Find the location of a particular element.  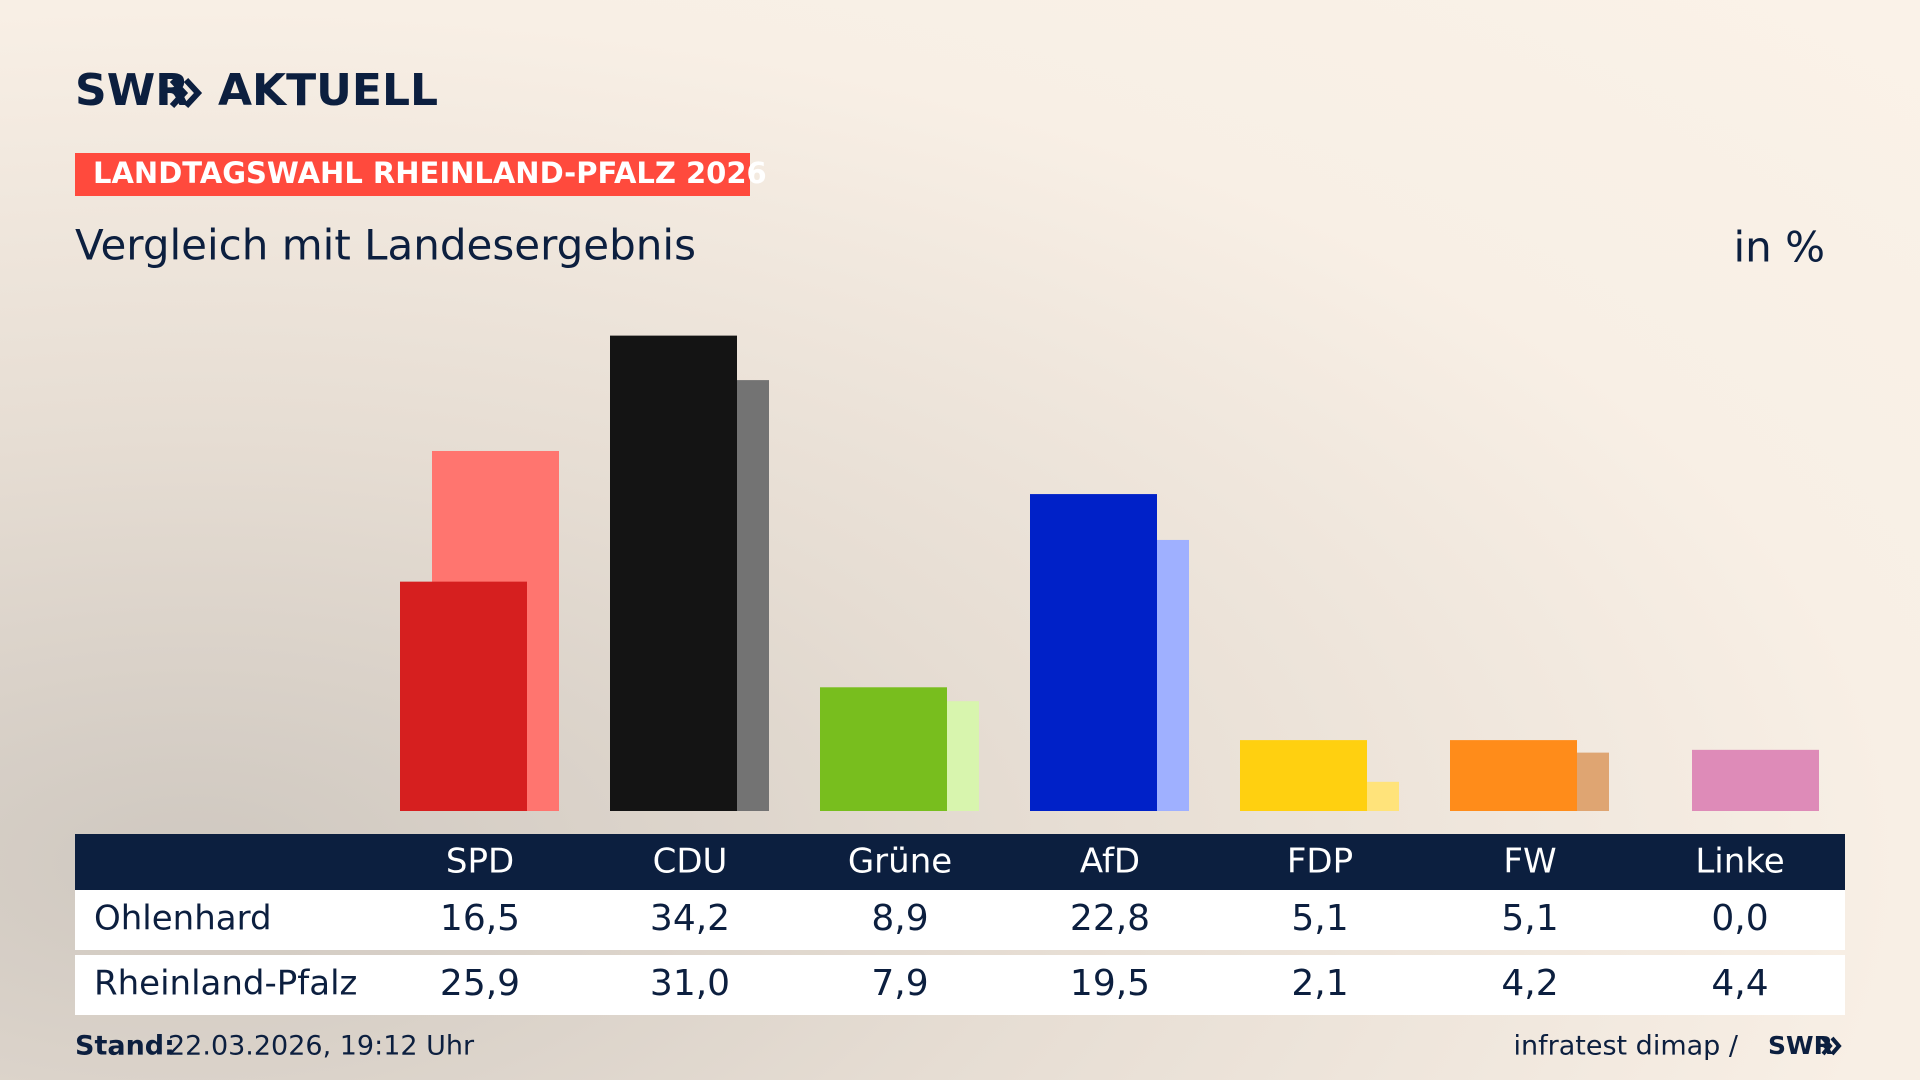

column-header: Linke is located at coordinates (1739, 862).